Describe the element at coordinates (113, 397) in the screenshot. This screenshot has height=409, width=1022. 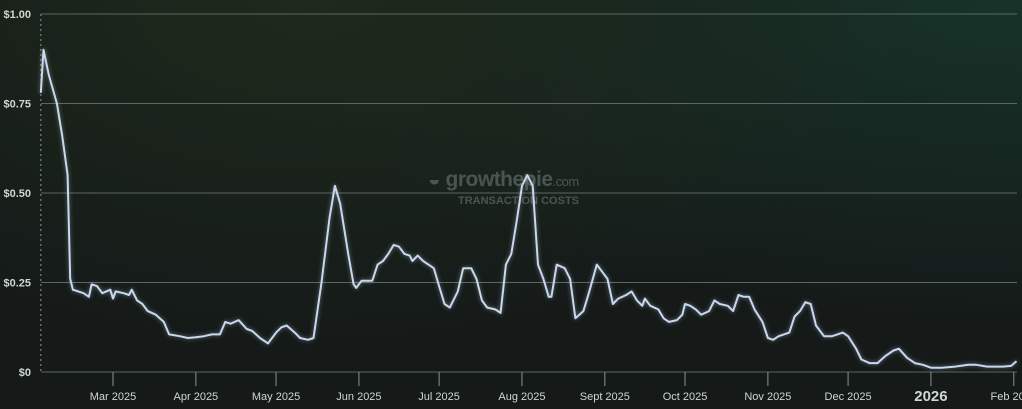
I see `x-tick-label: Mar 2025` at that location.